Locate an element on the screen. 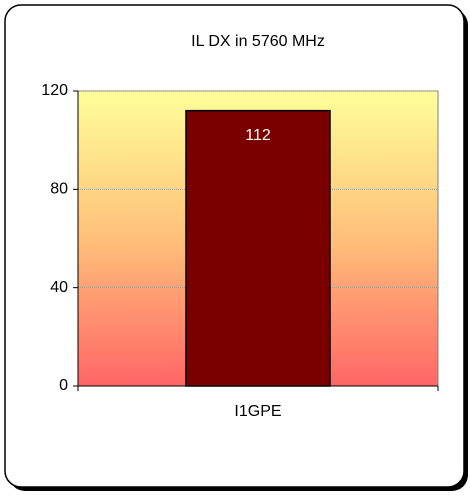 This screenshot has width=470, height=499. y-tick-label: 120 is located at coordinates (54, 90).